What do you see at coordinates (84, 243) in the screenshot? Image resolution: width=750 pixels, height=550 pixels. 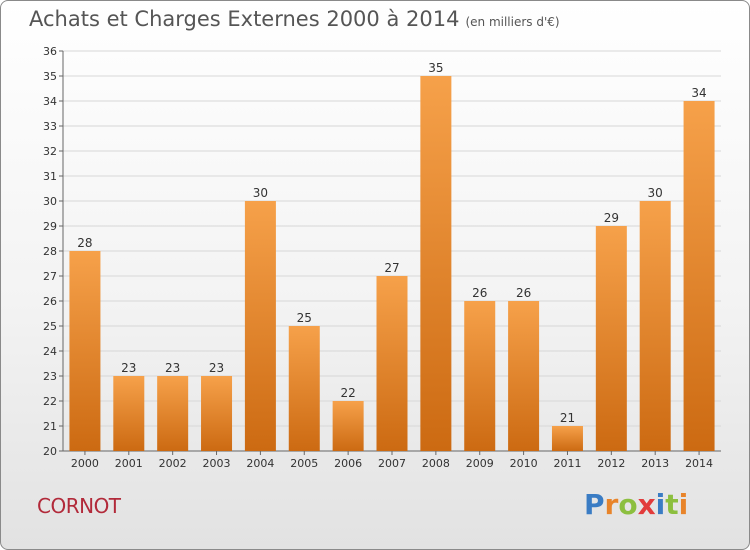 I see `data-label: 28` at bounding box center [84, 243].